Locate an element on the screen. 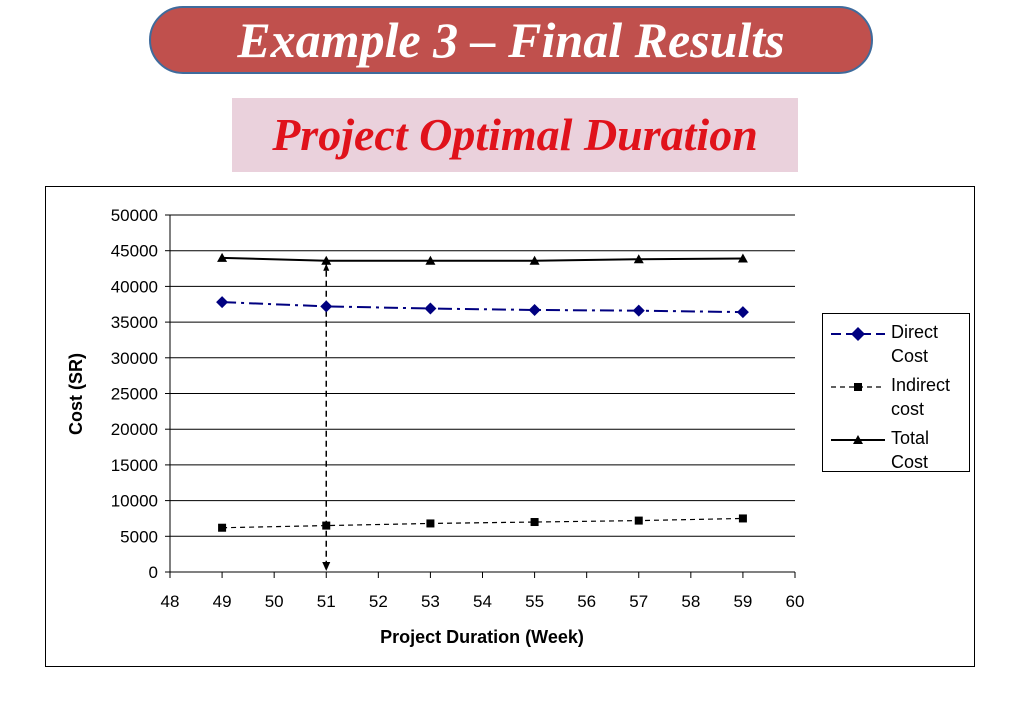 The width and height of the screenshot is (1024, 709). x-tick-label: 59 is located at coordinates (742, 601).